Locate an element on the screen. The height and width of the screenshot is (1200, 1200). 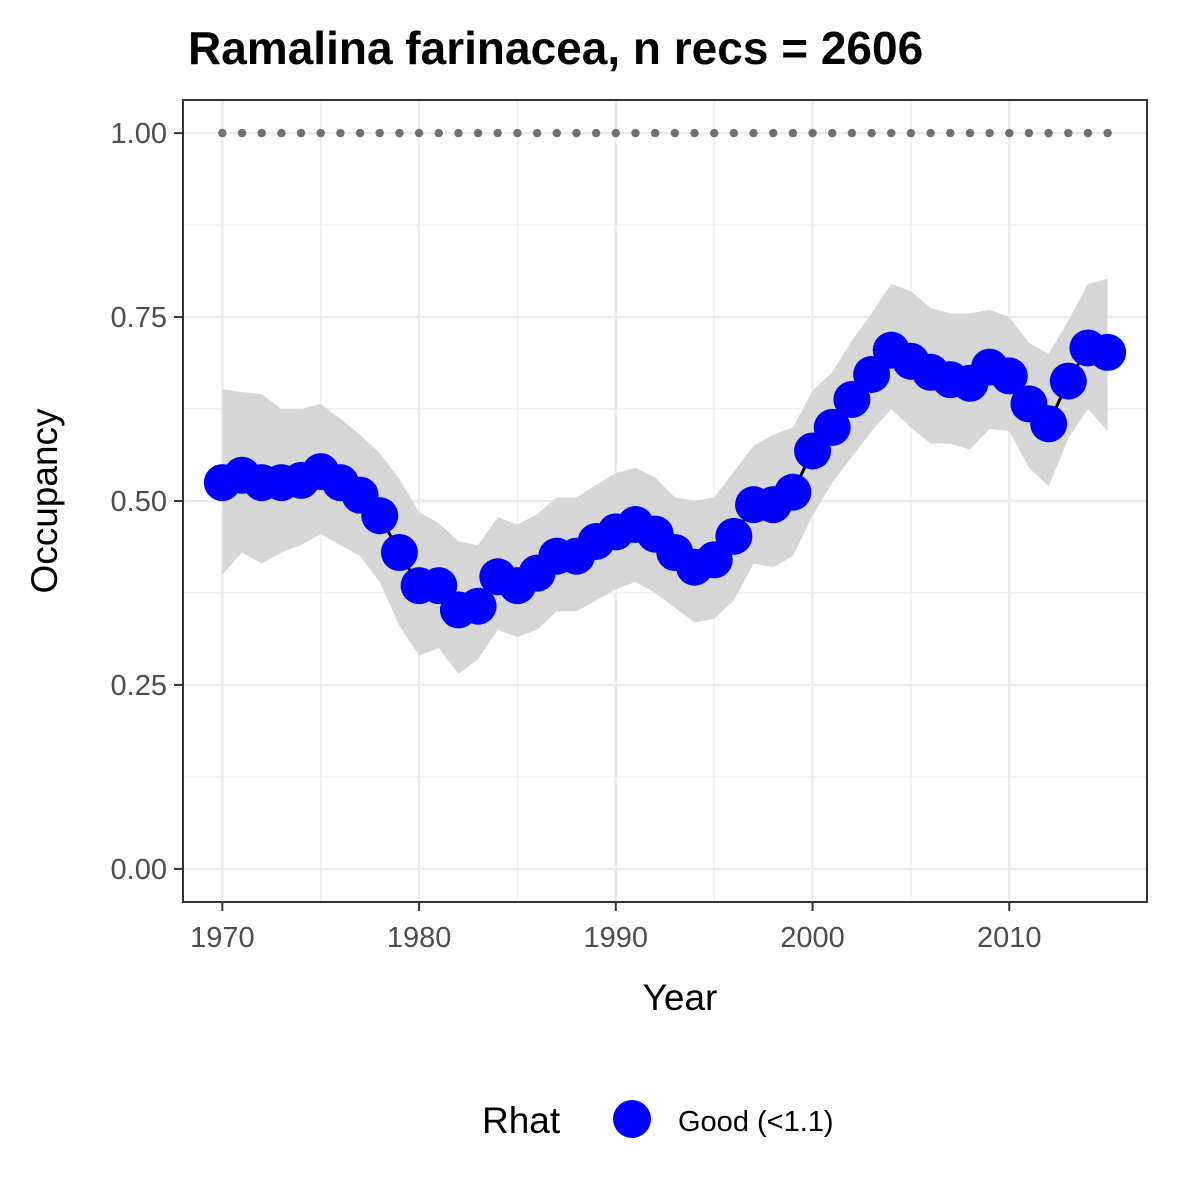
y-axis-title: Occupancy is located at coordinates (44, 501).